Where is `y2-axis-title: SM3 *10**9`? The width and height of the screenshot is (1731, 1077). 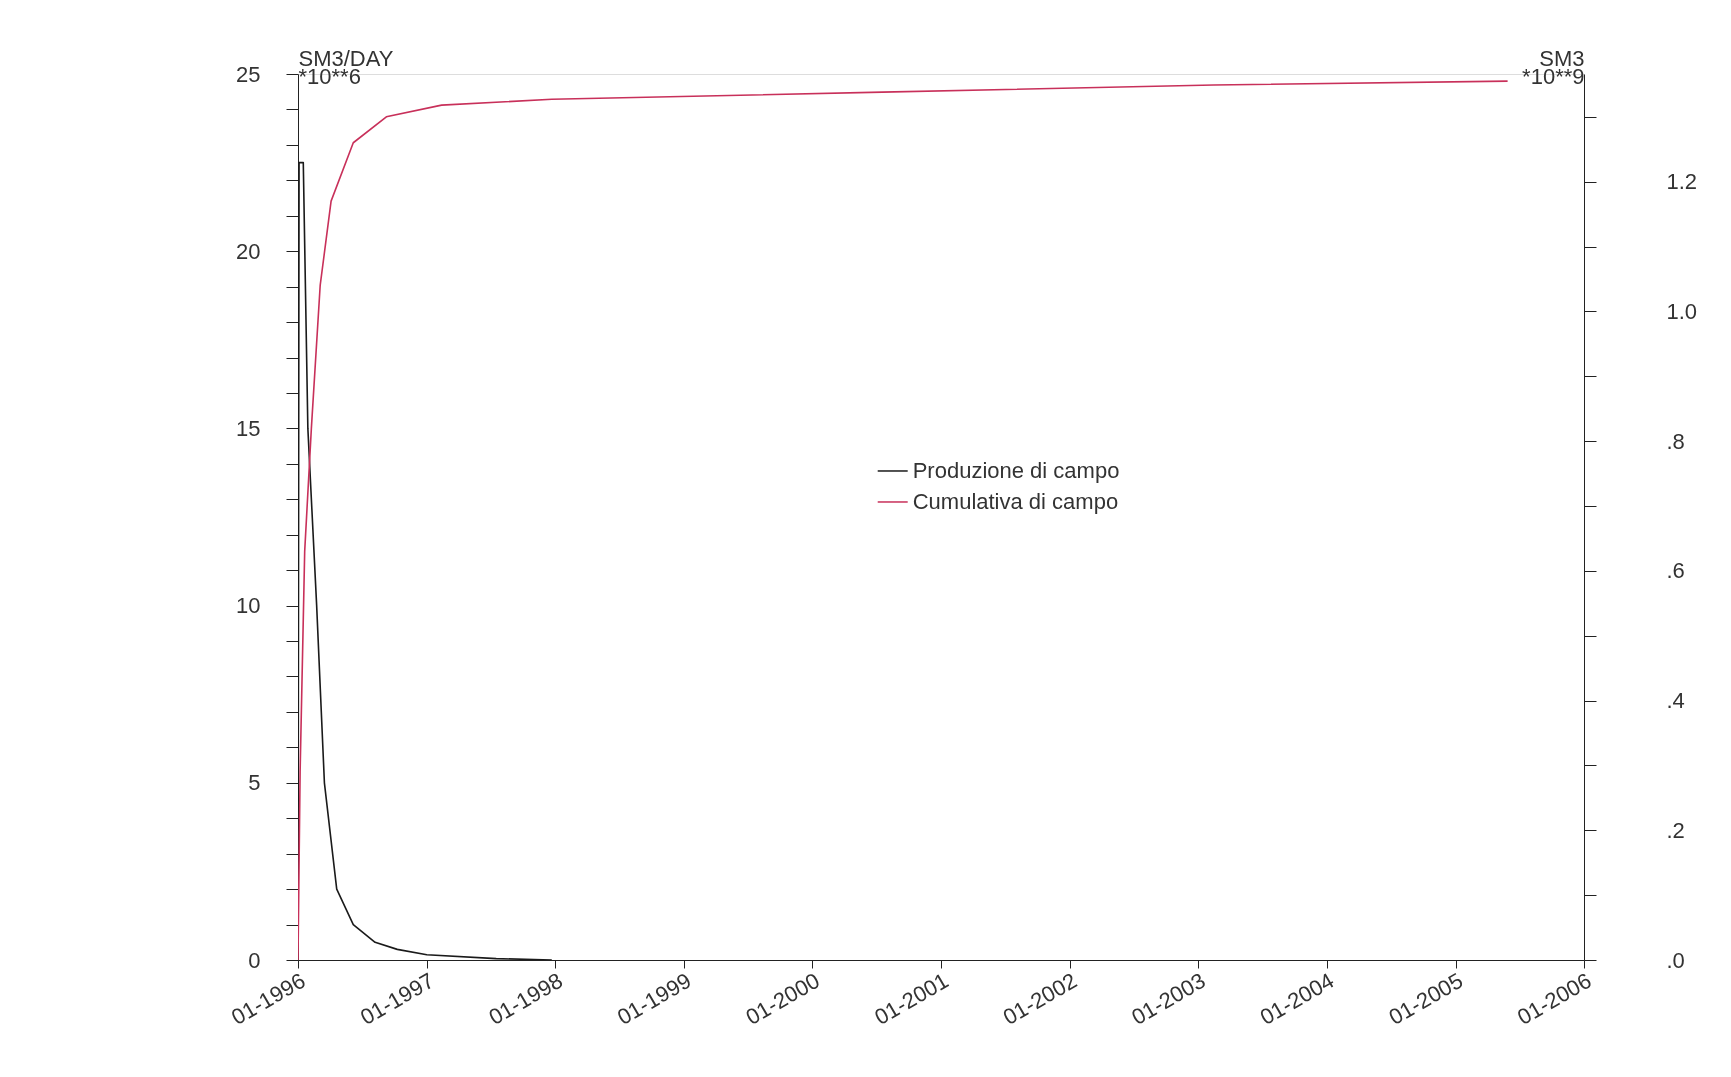
y2-axis-title: SM3 *10**9 is located at coordinates (1553, 67).